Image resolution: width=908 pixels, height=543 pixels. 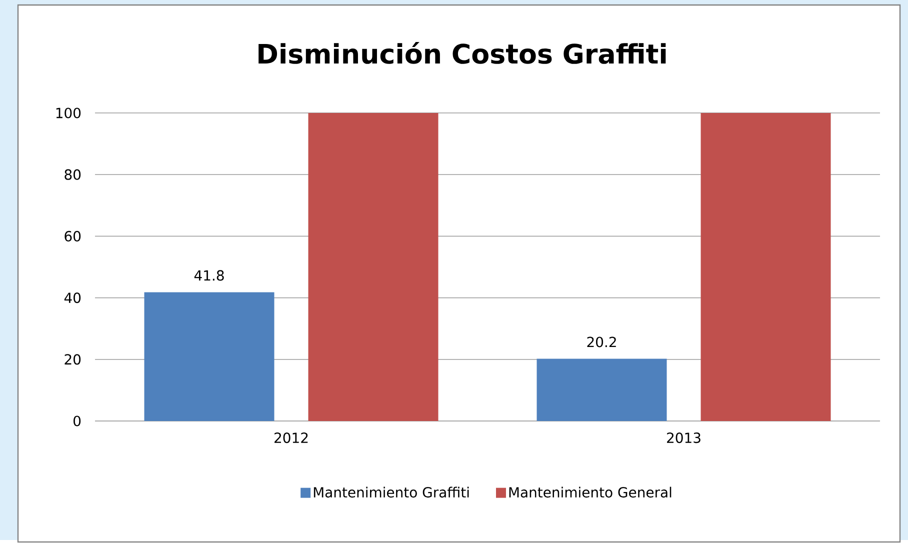 I want to click on y-tick-label: 60, so click(x=72, y=236).